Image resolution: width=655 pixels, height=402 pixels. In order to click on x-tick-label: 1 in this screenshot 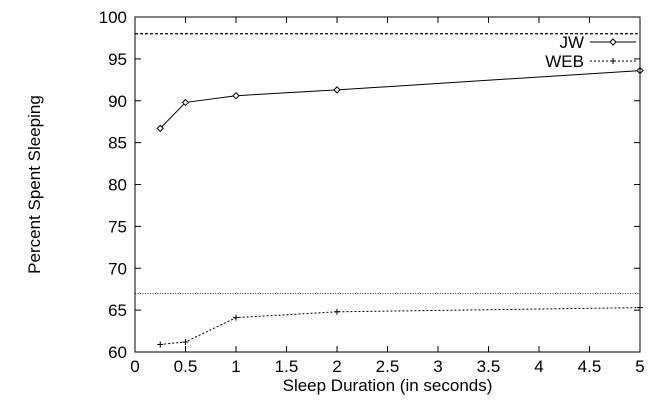, I will do `click(235, 366)`.